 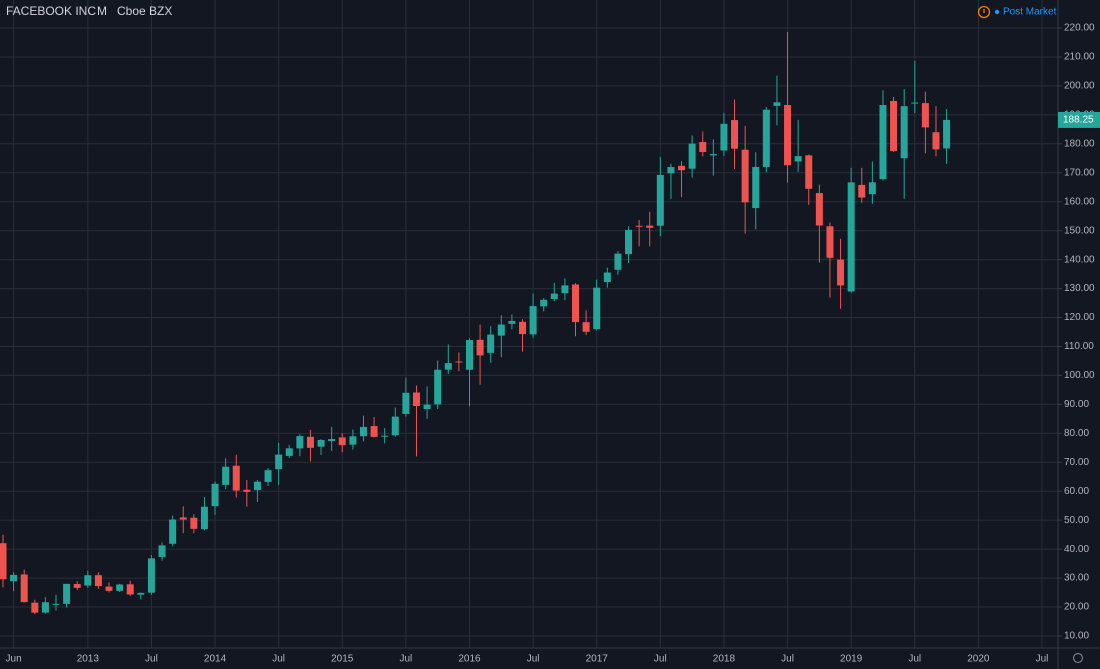 I want to click on last-price-label: 188.25, so click(x=1078, y=120).